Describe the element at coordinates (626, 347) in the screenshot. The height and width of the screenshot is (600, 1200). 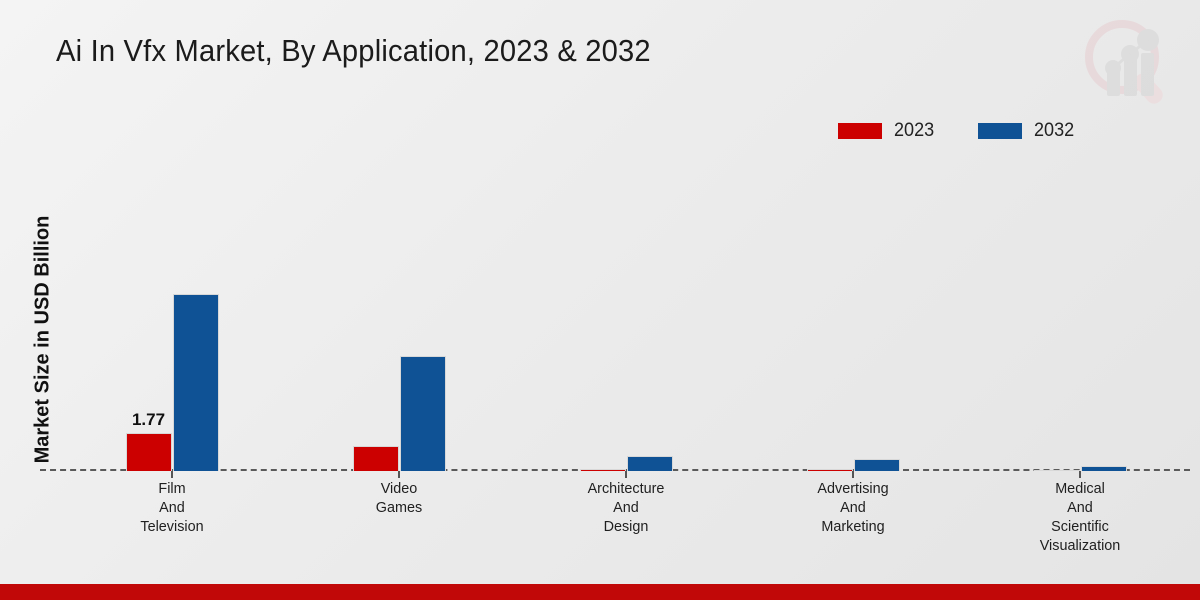
I see `bar-group-2: Architecture And Design` at that location.